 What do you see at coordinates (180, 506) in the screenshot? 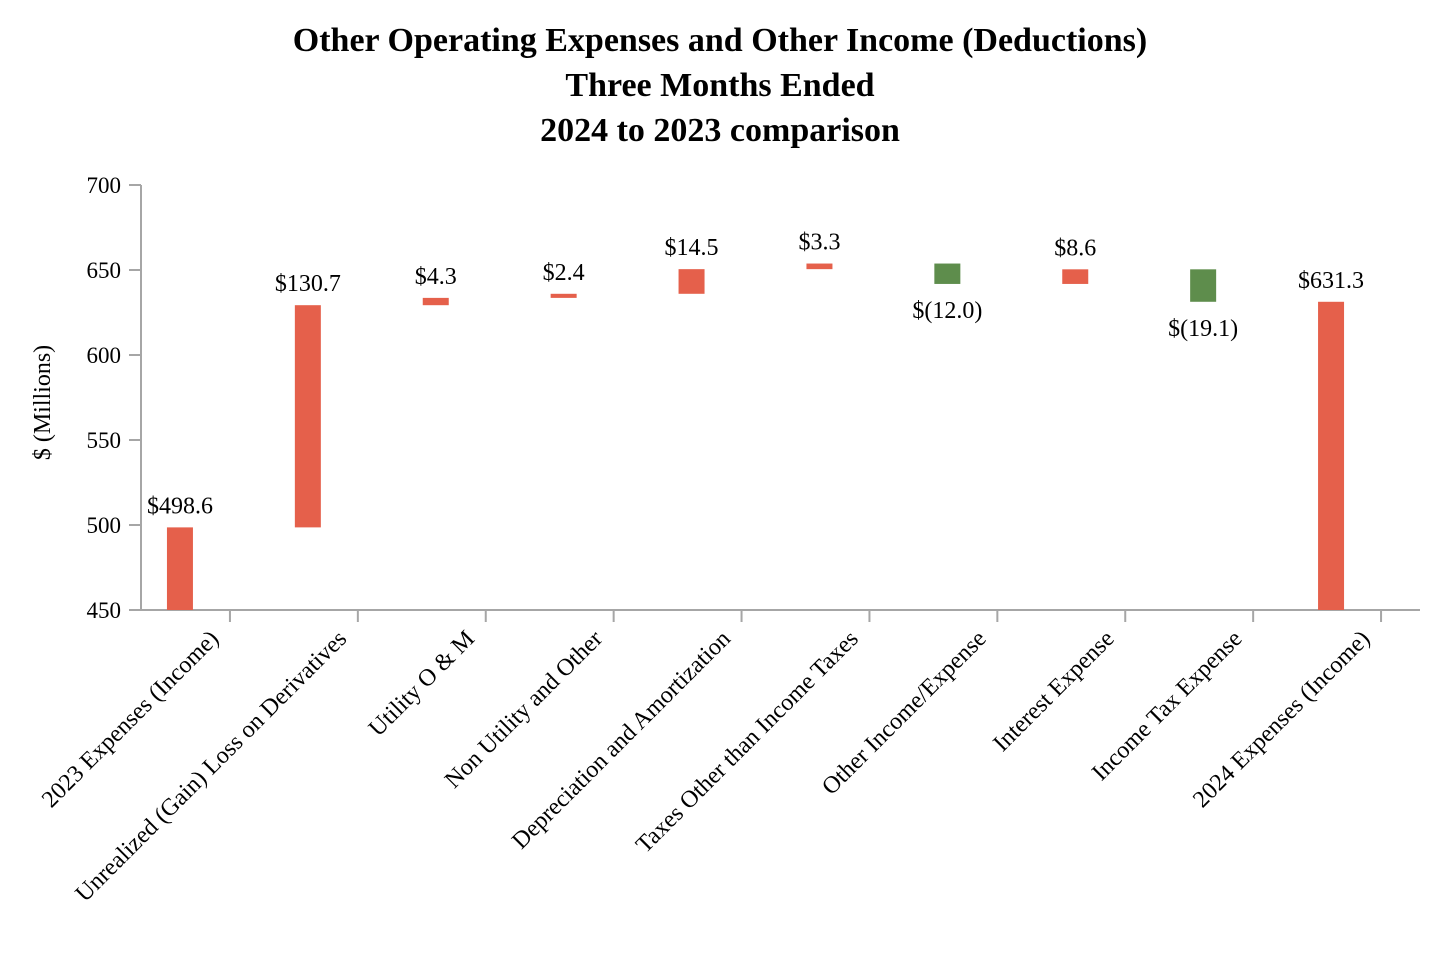
I see `data-label: $498.6` at bounding box center [180, 506].